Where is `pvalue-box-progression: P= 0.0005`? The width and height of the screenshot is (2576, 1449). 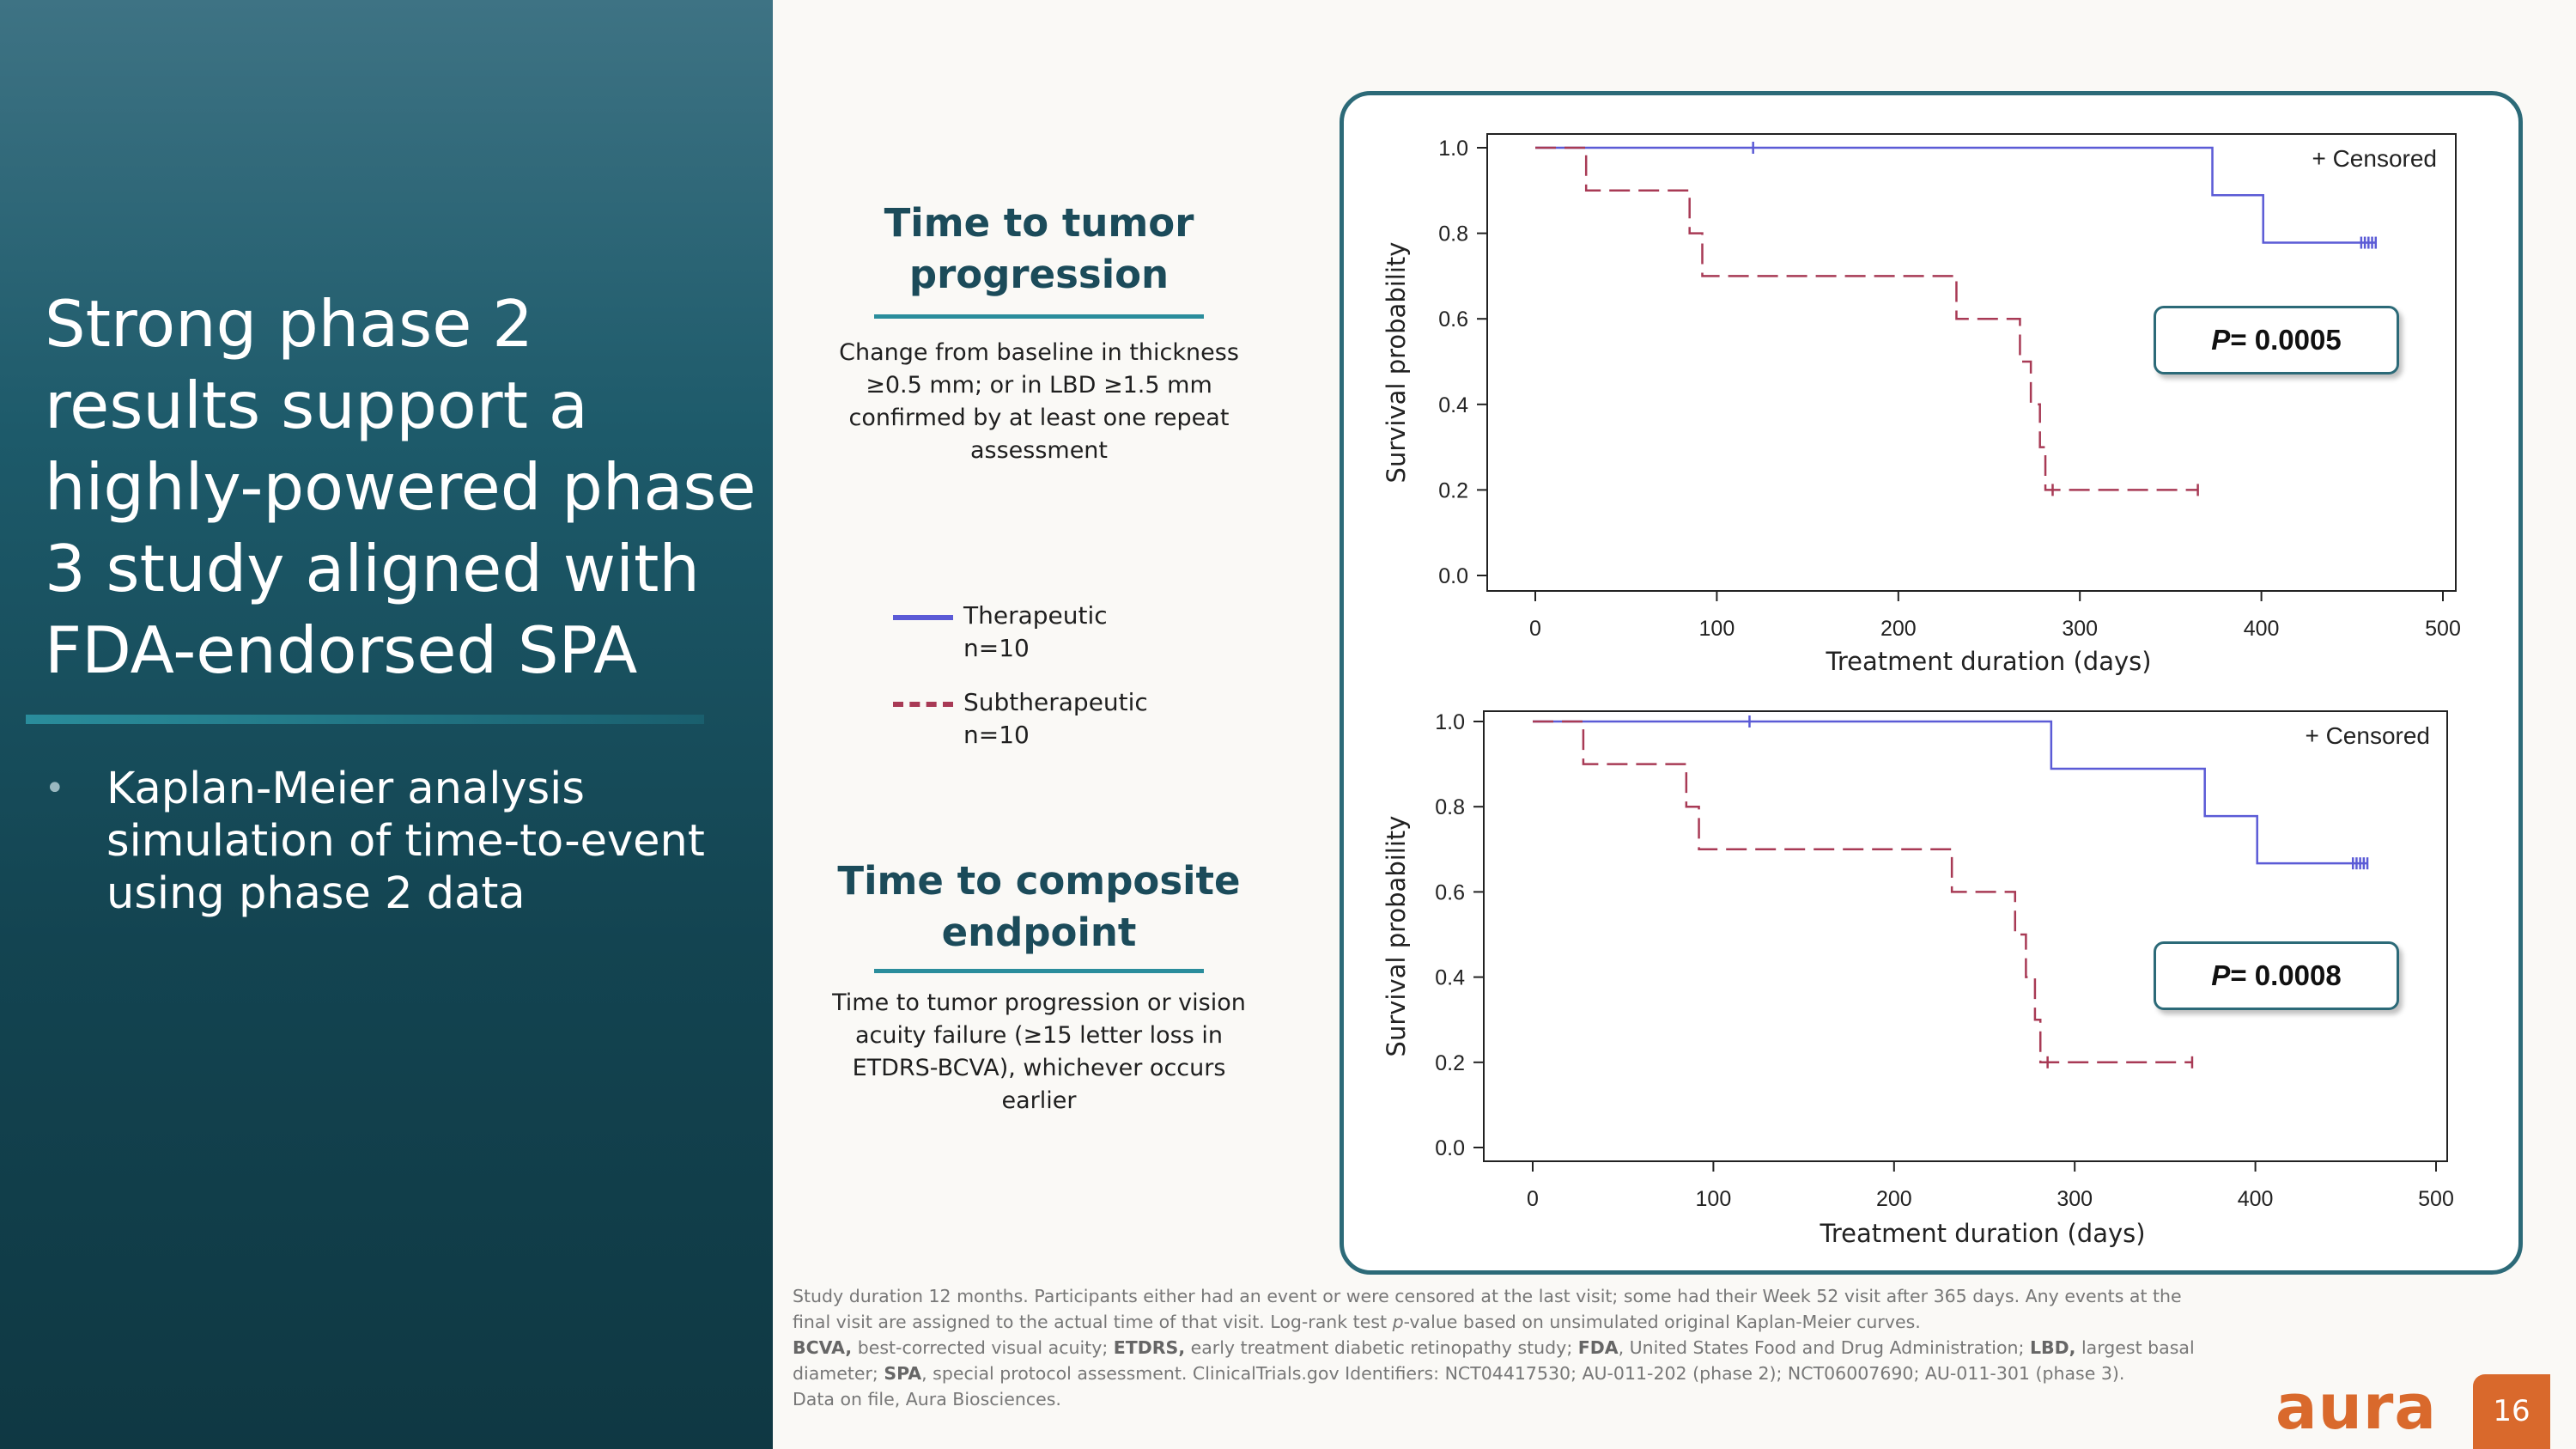 pvalue-box-progression: P= 0.0005 is located at coordinates (2276, 340).